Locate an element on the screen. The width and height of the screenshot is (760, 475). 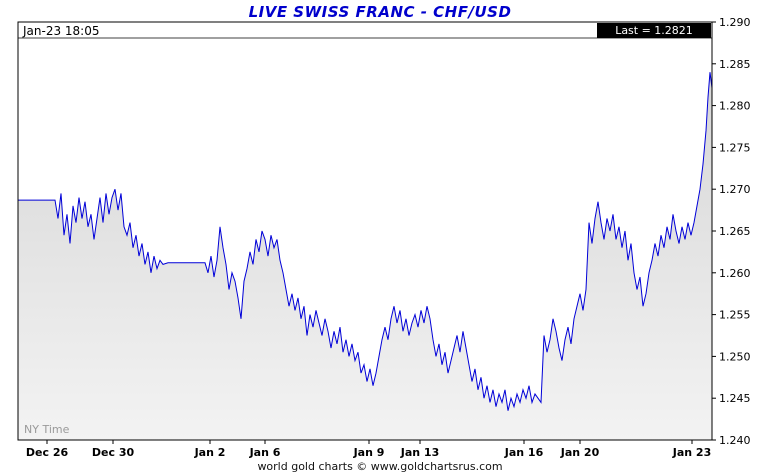
x-axis-label: Dec 30 is located at coordinates (113, 452).